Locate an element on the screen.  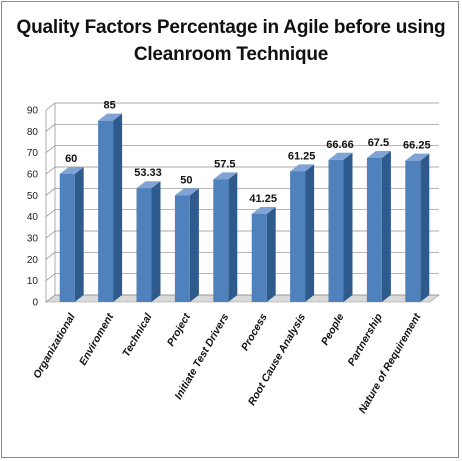
y-tick-label: 70 is located at coordinates (33, 153).